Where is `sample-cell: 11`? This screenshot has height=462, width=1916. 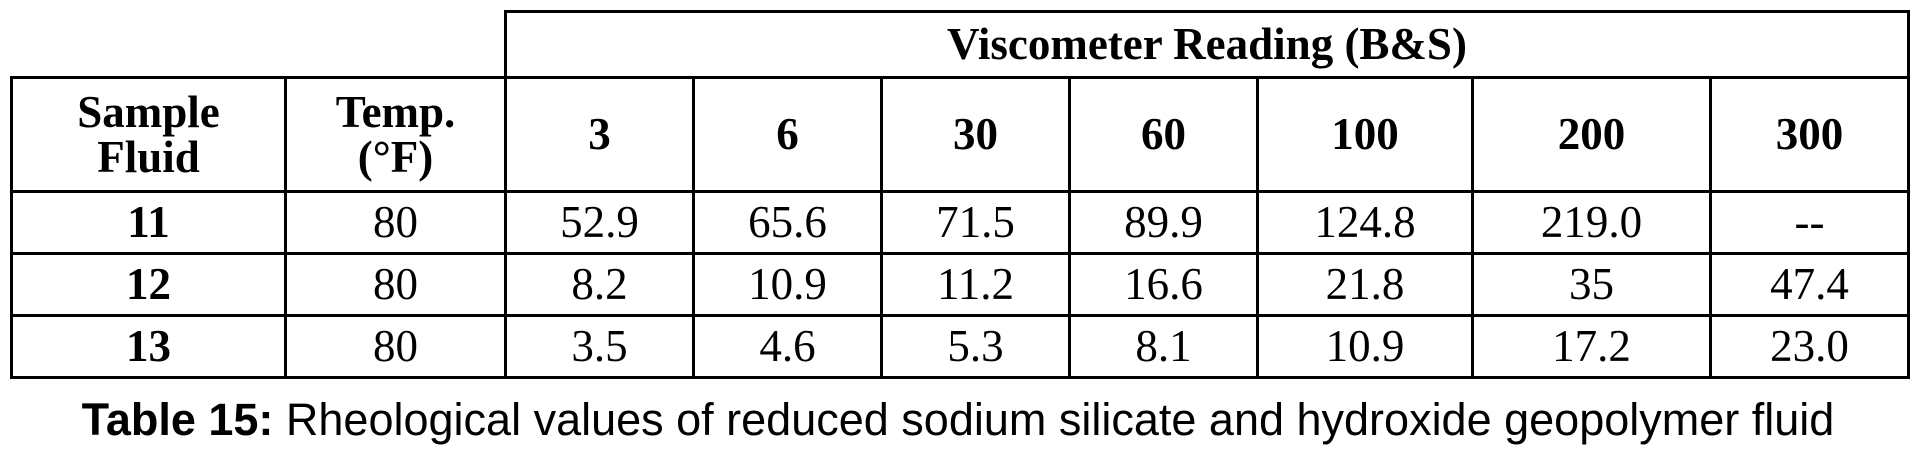
sample-cell: 11 is located at coordinates (148, 222).